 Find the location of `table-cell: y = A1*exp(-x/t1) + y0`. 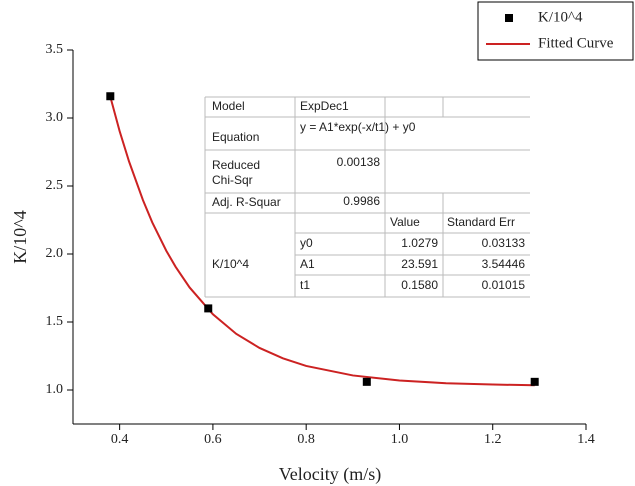

table-cell: y = A1*exp(-x/t1) + y0 is located at coordinates (358, 127).